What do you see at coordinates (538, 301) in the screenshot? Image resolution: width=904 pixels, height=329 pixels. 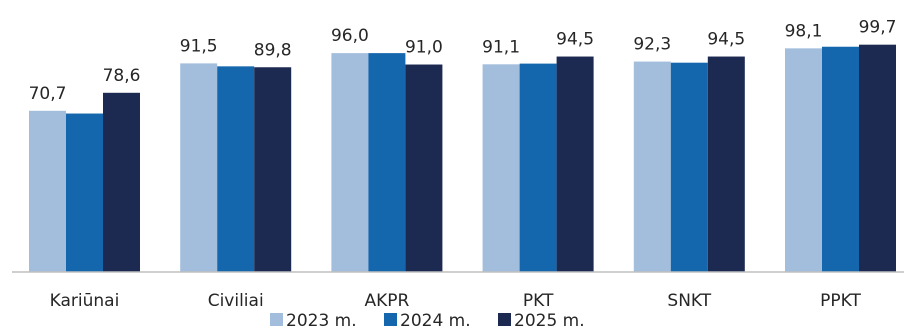 I see `category-label: PKT` at bounding box center [538, 301].